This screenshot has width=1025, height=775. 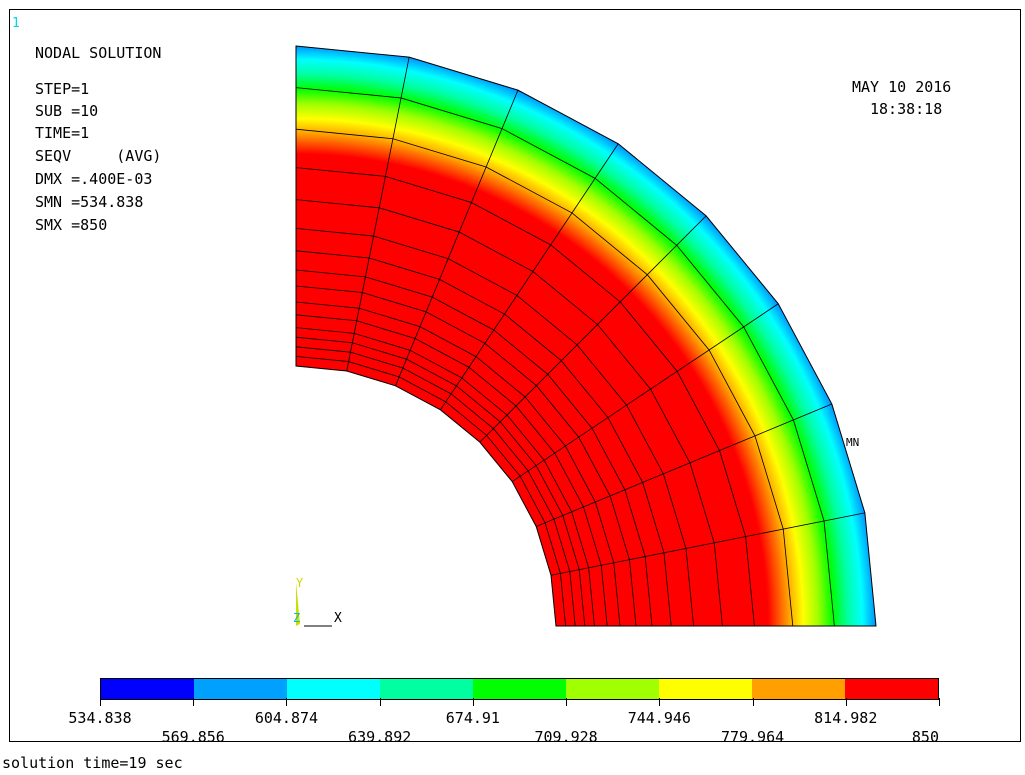 I want to click on legend-label-top: 604.874, so click(x=286, y=718).